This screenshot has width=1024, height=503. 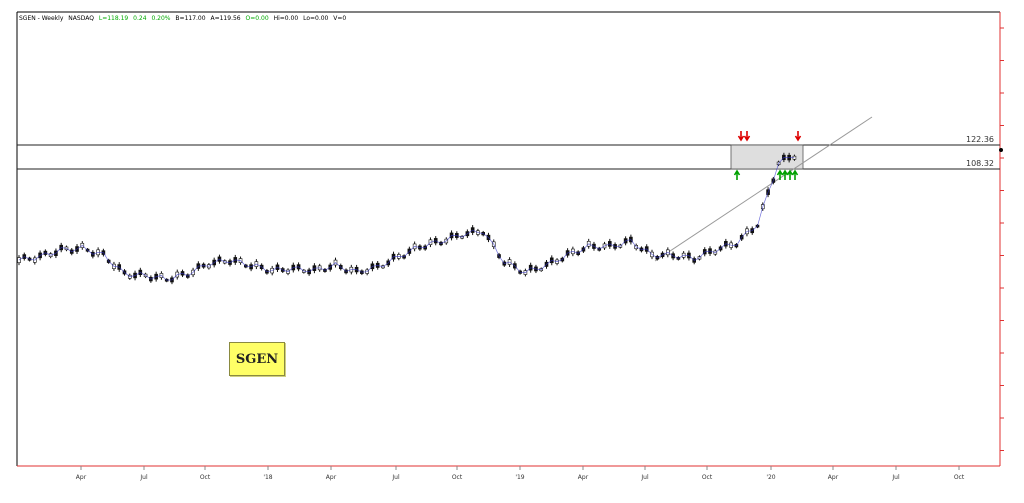 What do you see at coordinates (161, 18) in the screenshot?
I see `change-percent: 0.20%` at bounding box center [161, 18].